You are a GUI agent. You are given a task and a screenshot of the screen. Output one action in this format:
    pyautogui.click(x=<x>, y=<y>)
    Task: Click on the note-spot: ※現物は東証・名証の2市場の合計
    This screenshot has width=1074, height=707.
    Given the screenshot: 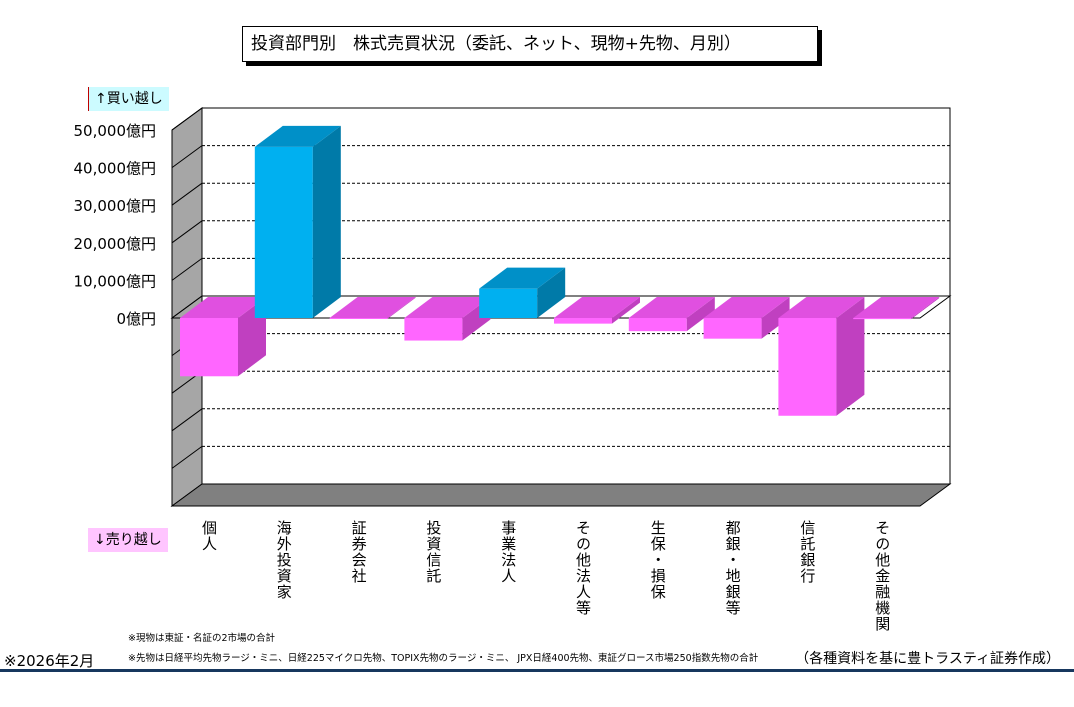 What is the action you would take?
    pyautogui.click(x=202, y=638)
    